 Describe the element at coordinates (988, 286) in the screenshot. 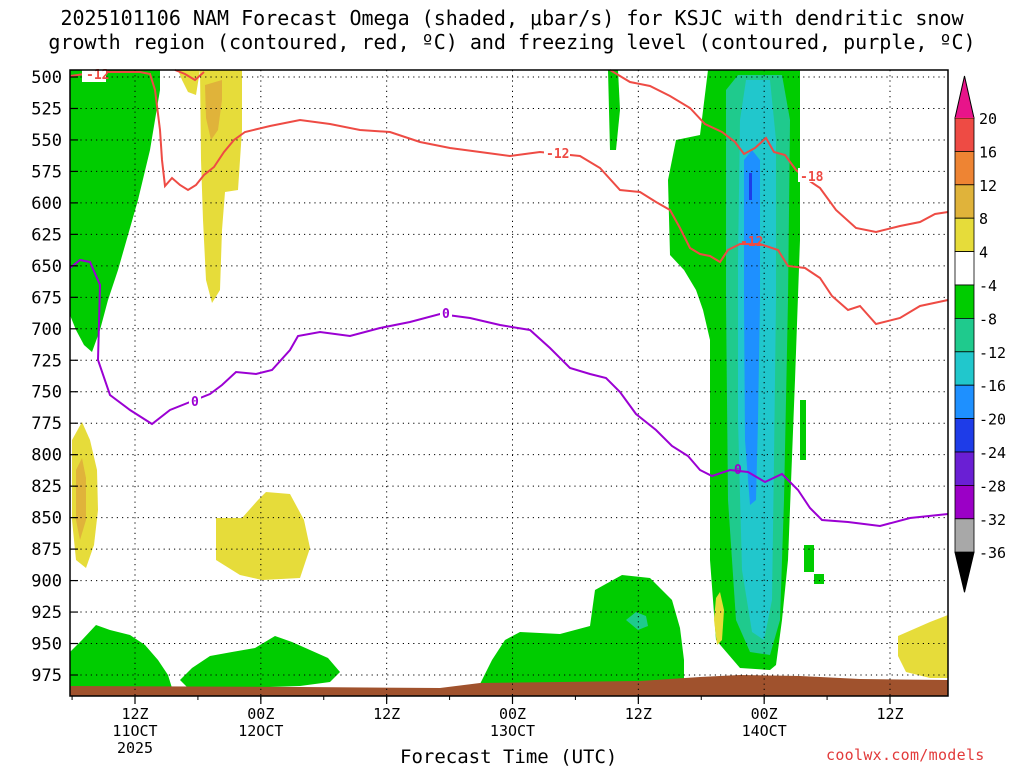

I see `colorbar-label: -4` at that location.